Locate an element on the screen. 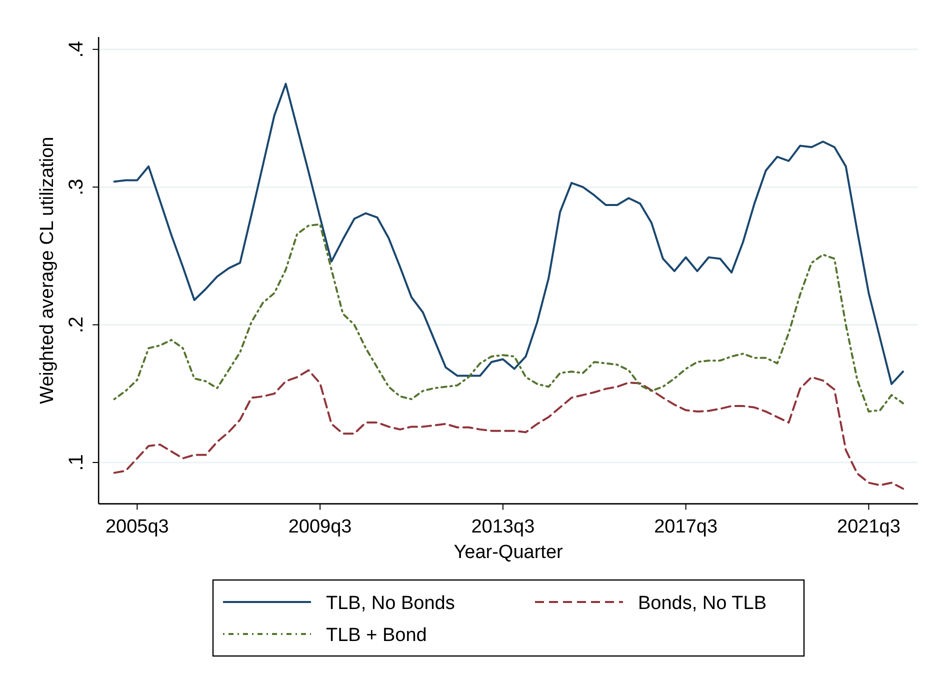 The height and width of the screenshot is (684, 931). x-tick-label: 2005q3 is located at coordinates (137, 527).